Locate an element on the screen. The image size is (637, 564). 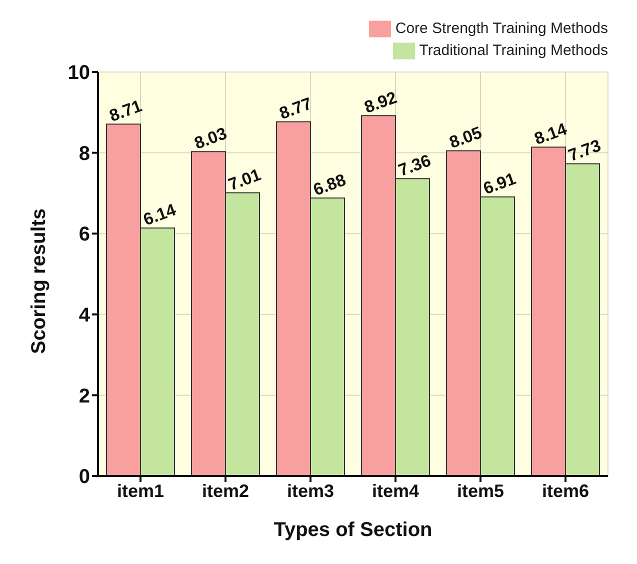
x-tick-label: item2 is located at coordinates (226, 490).